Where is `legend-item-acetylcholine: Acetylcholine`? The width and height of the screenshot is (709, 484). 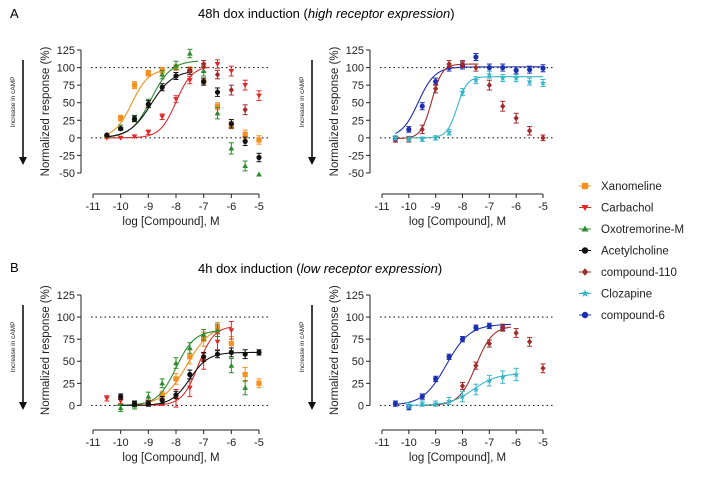
legend-item-acetylcholine: Acetylcholine is located at coordinates (624, 252).